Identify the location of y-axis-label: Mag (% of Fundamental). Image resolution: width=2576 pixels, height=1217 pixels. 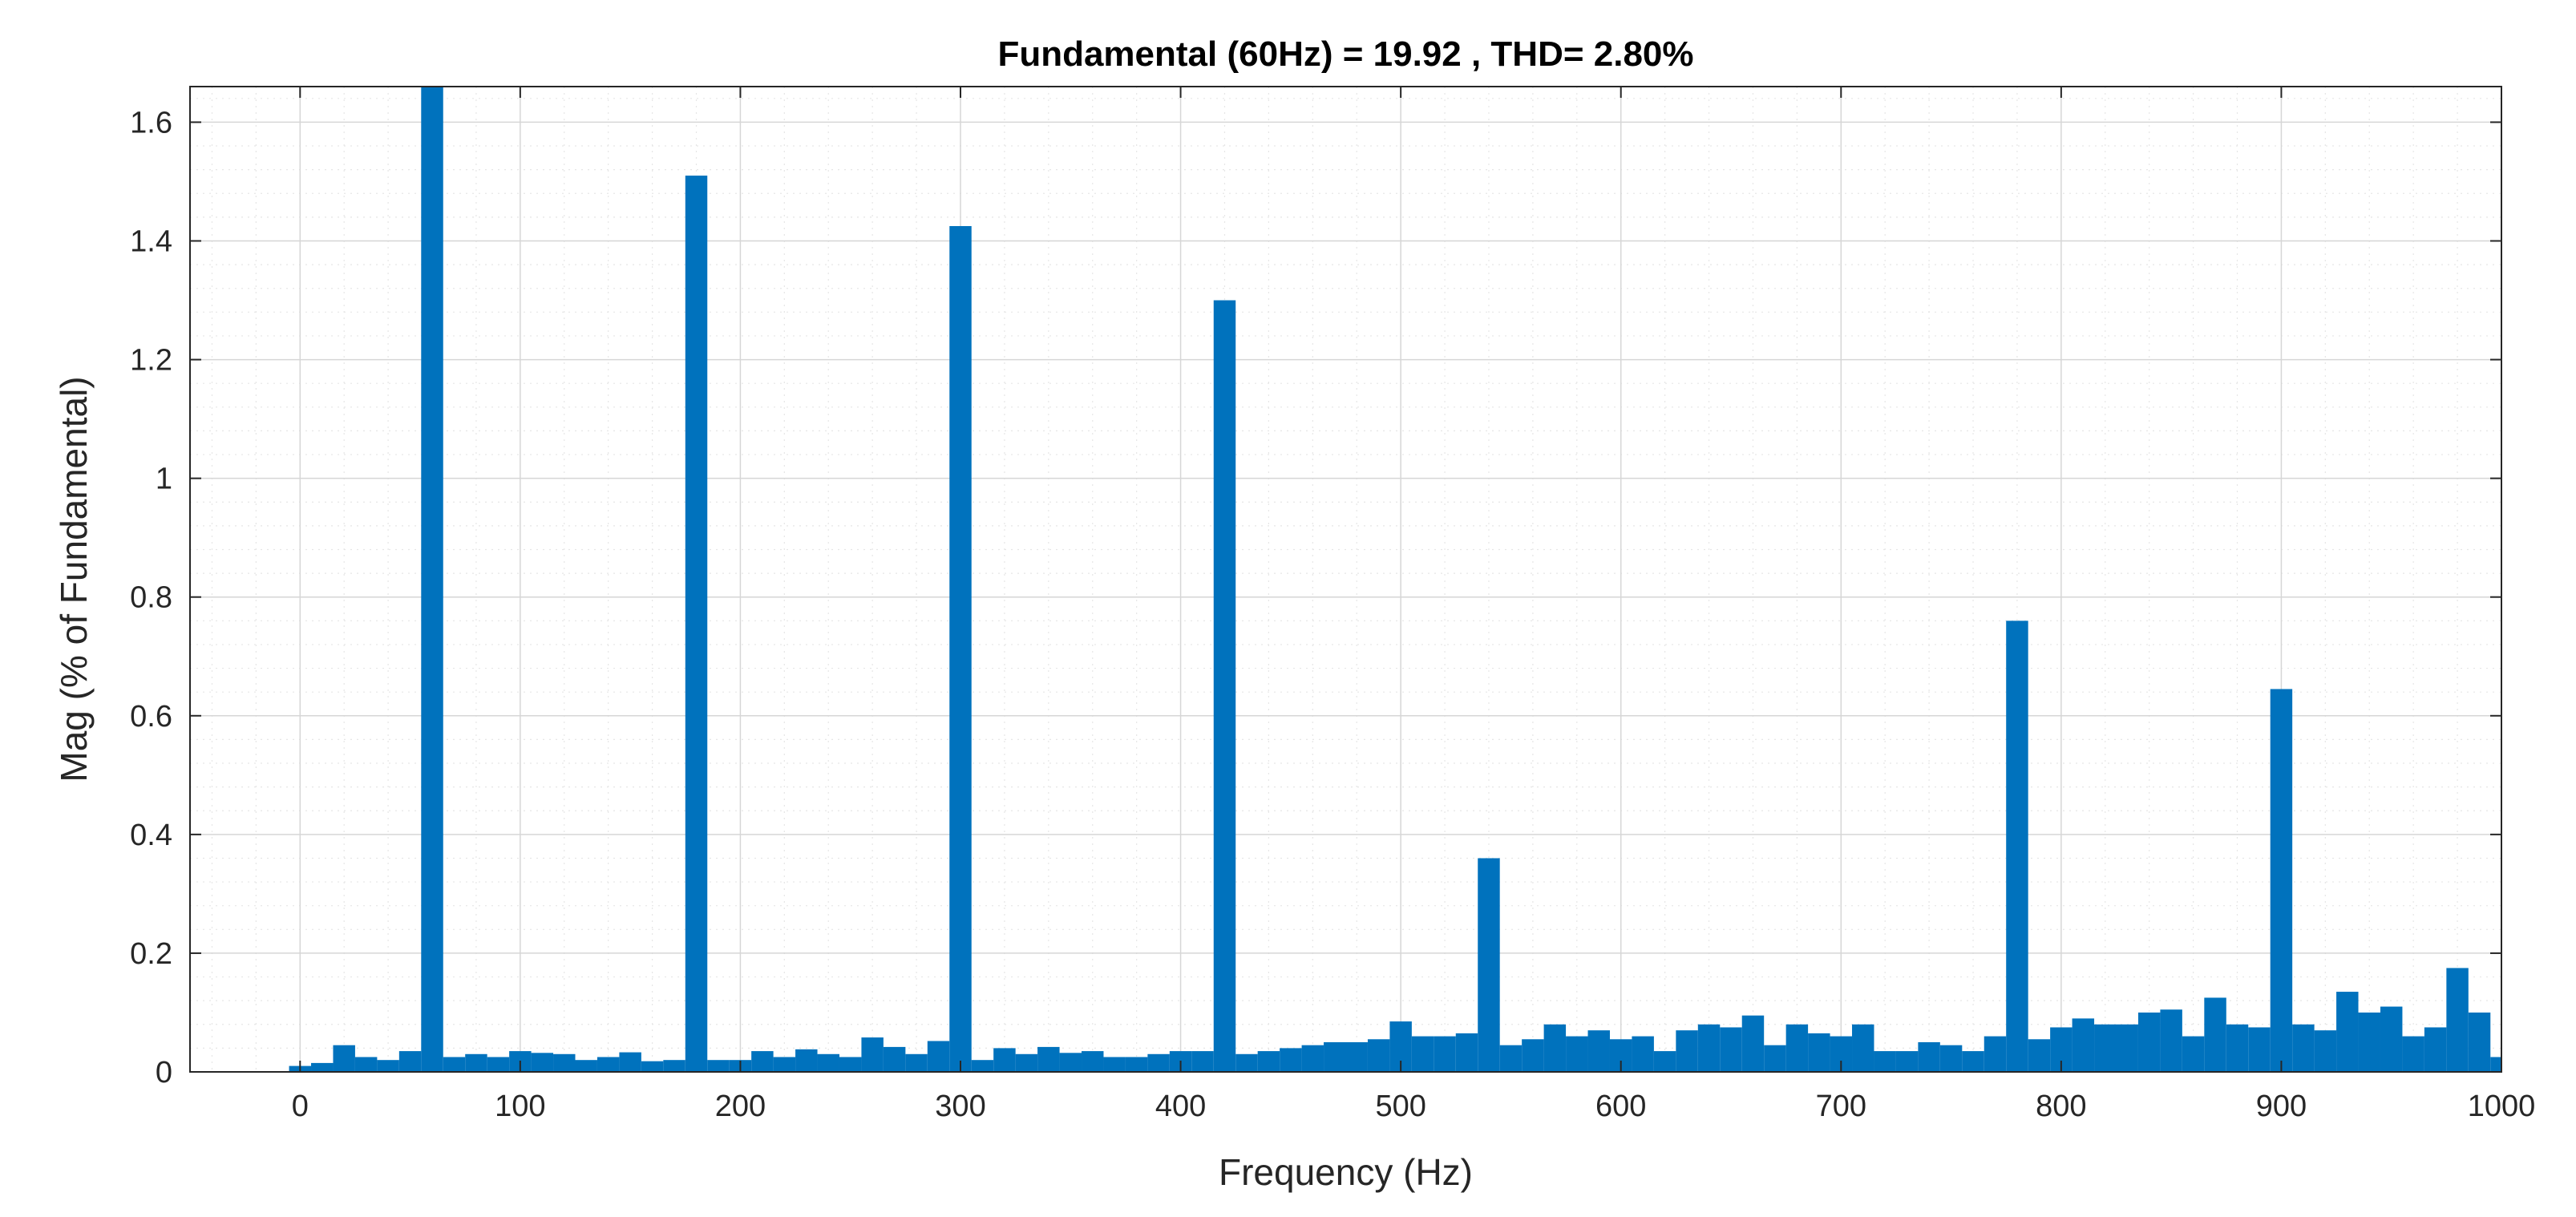
(74, 579).